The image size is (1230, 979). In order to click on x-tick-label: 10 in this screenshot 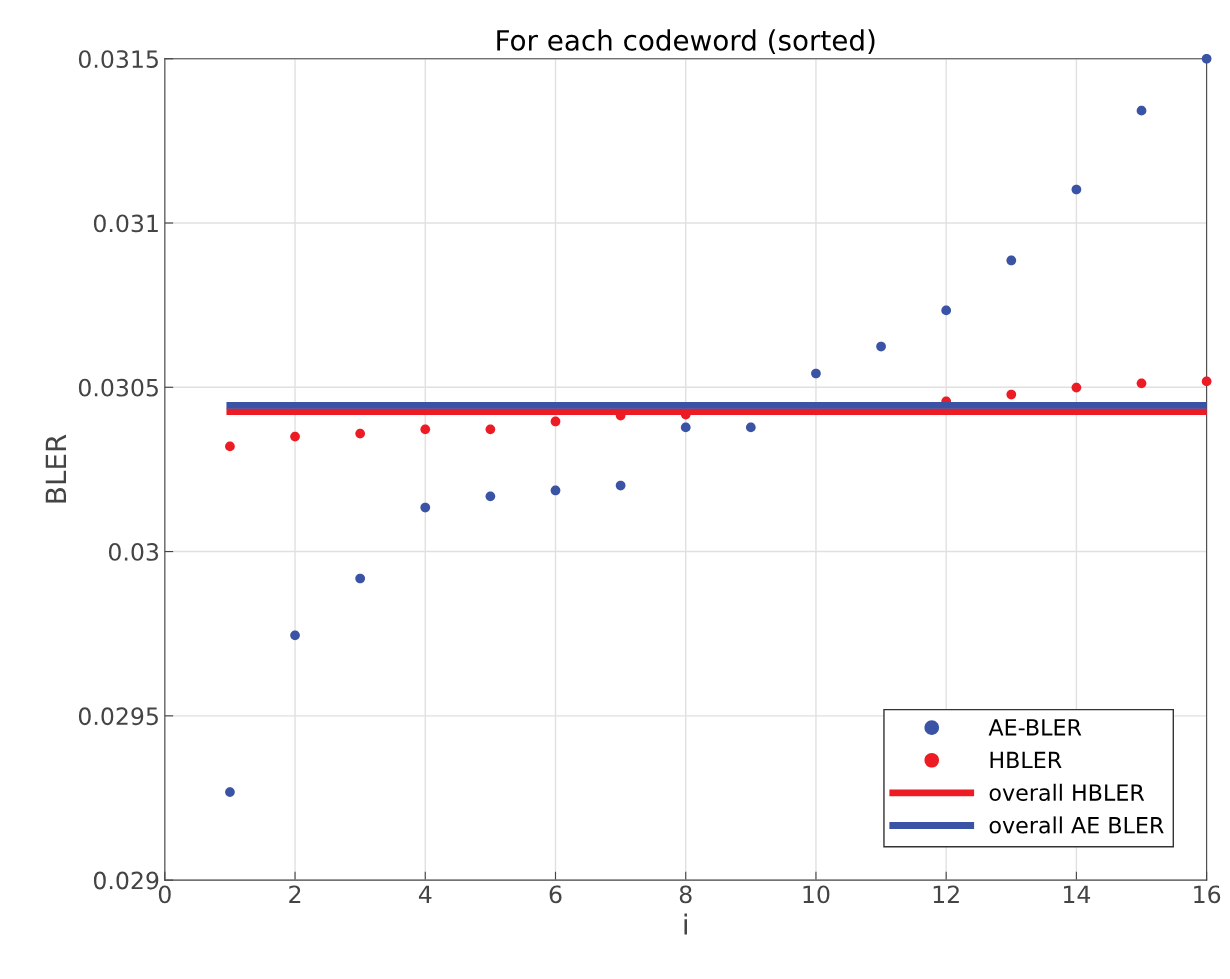, I will do `click(816, 894)`.